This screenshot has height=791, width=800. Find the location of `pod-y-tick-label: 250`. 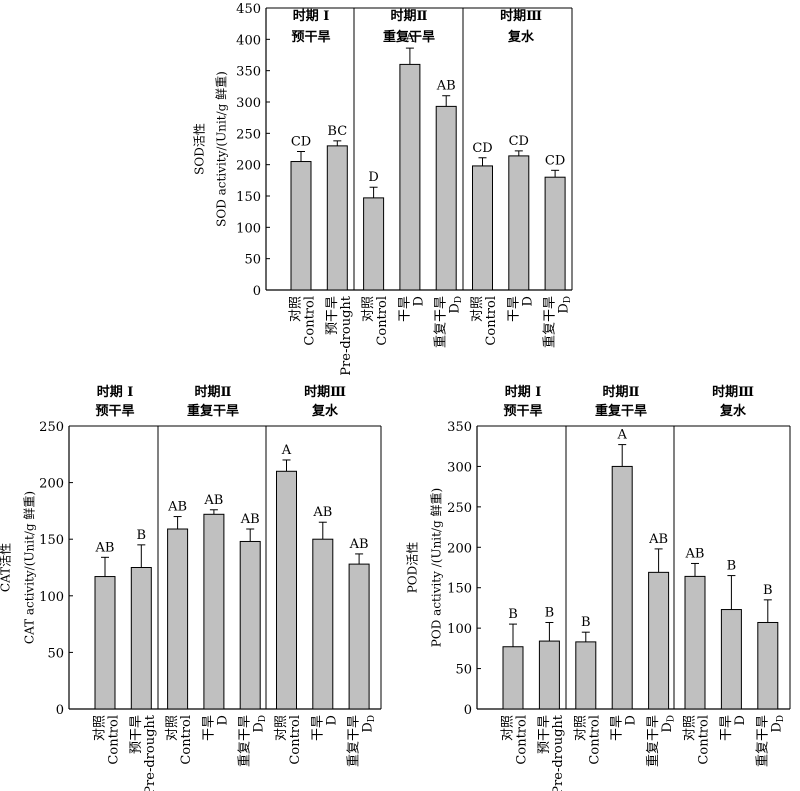

pod-y-tick-label: 250 is located at coordinates (459, 508).